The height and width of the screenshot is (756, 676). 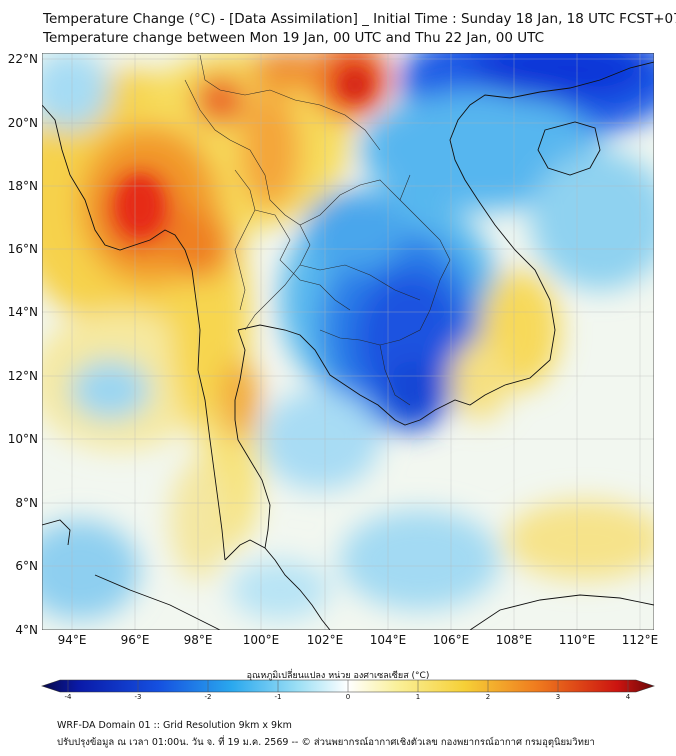 What do you see at coordinates (26, 630) in the screenshot?
I see `lat-tick-label: 4°N` at bounding box center [26, 630].